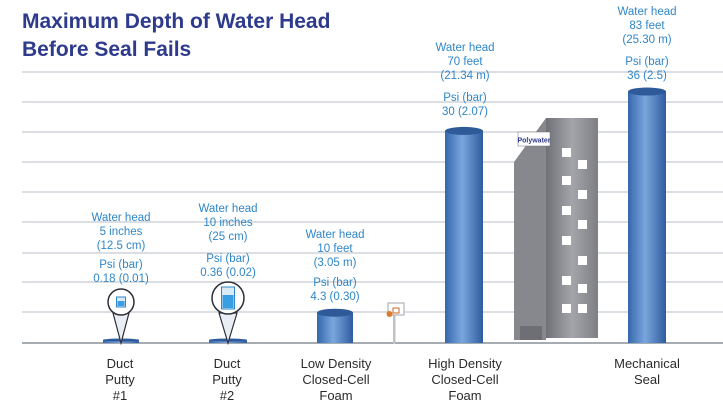  I want to click on data-label-line: 0.18 (0.01), so click(121, 279).